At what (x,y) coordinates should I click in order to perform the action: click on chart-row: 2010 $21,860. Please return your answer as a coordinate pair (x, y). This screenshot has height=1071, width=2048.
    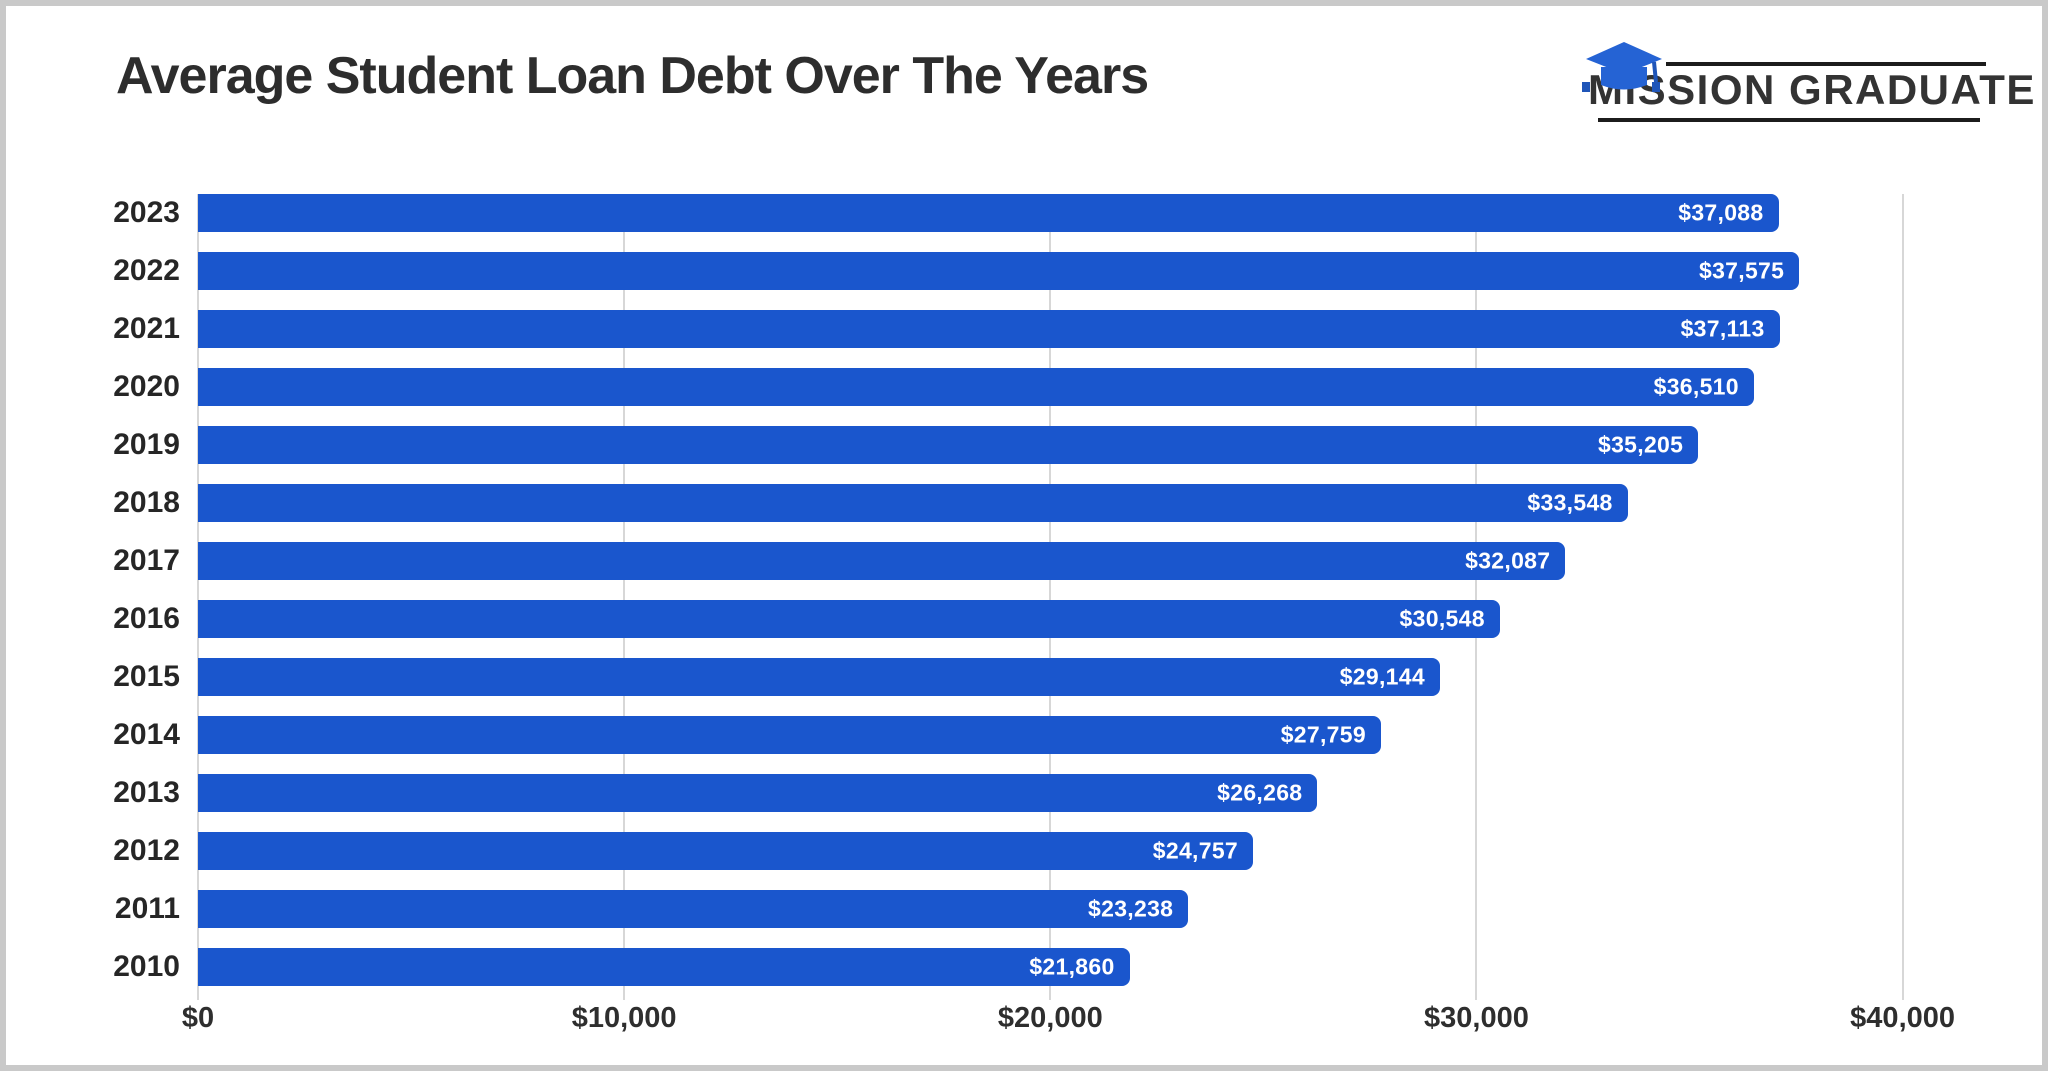
    Looking at the image, I should click on (1028, 977).